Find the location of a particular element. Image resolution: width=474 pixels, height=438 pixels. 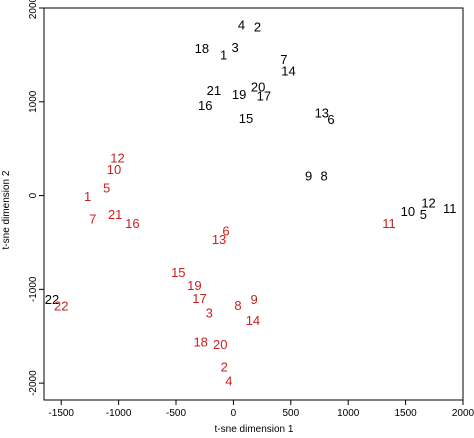

x-tick-label: 0 is located at coordinates (234, 413).